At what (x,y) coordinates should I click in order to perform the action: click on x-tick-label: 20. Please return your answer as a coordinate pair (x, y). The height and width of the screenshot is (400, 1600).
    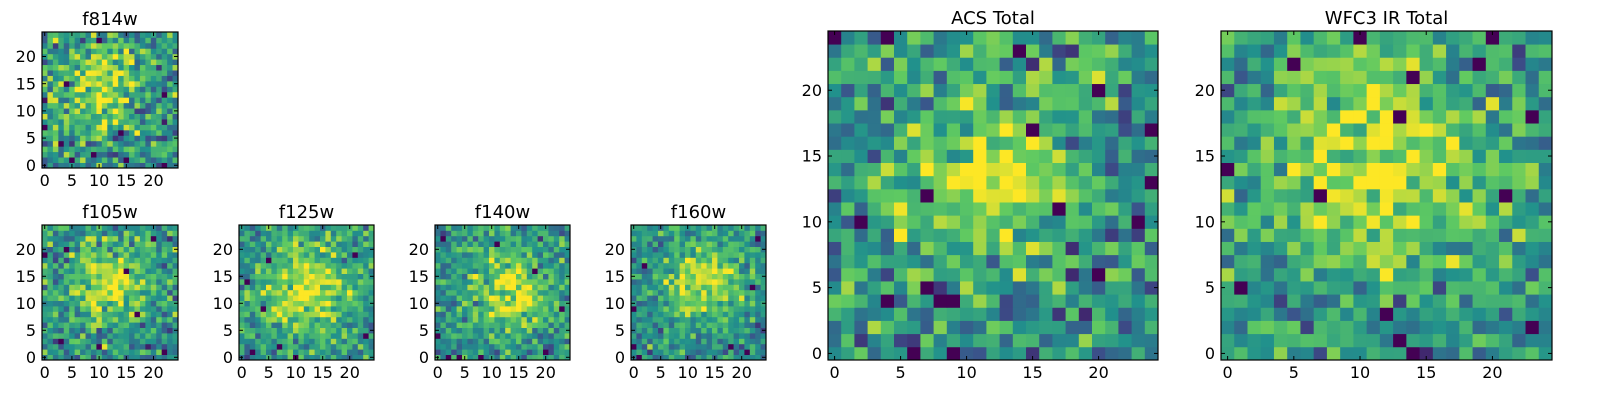
    Looking at the image, I should click on (153, 180).